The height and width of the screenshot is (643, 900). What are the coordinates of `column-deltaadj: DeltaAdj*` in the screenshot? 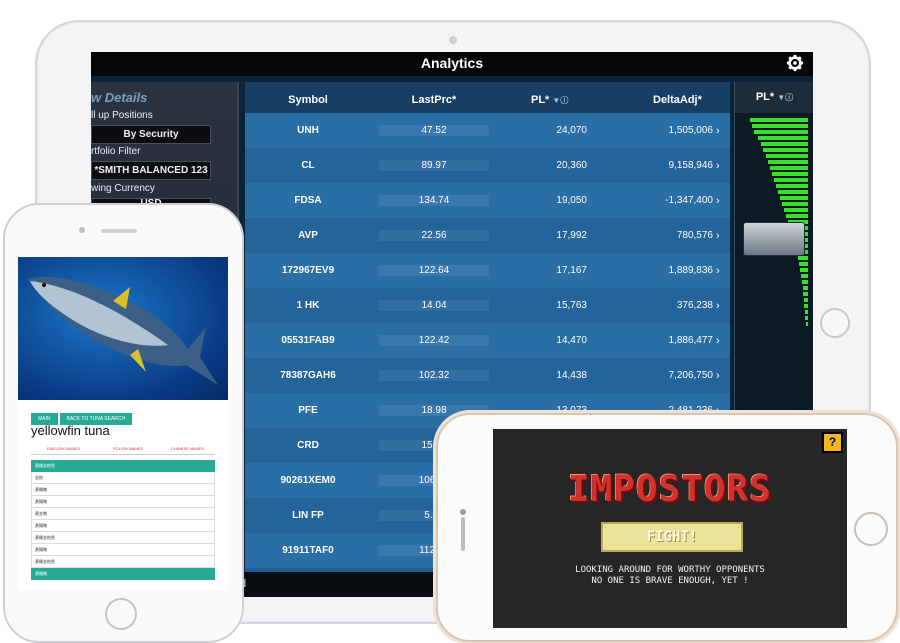 It's located at (677, 100).